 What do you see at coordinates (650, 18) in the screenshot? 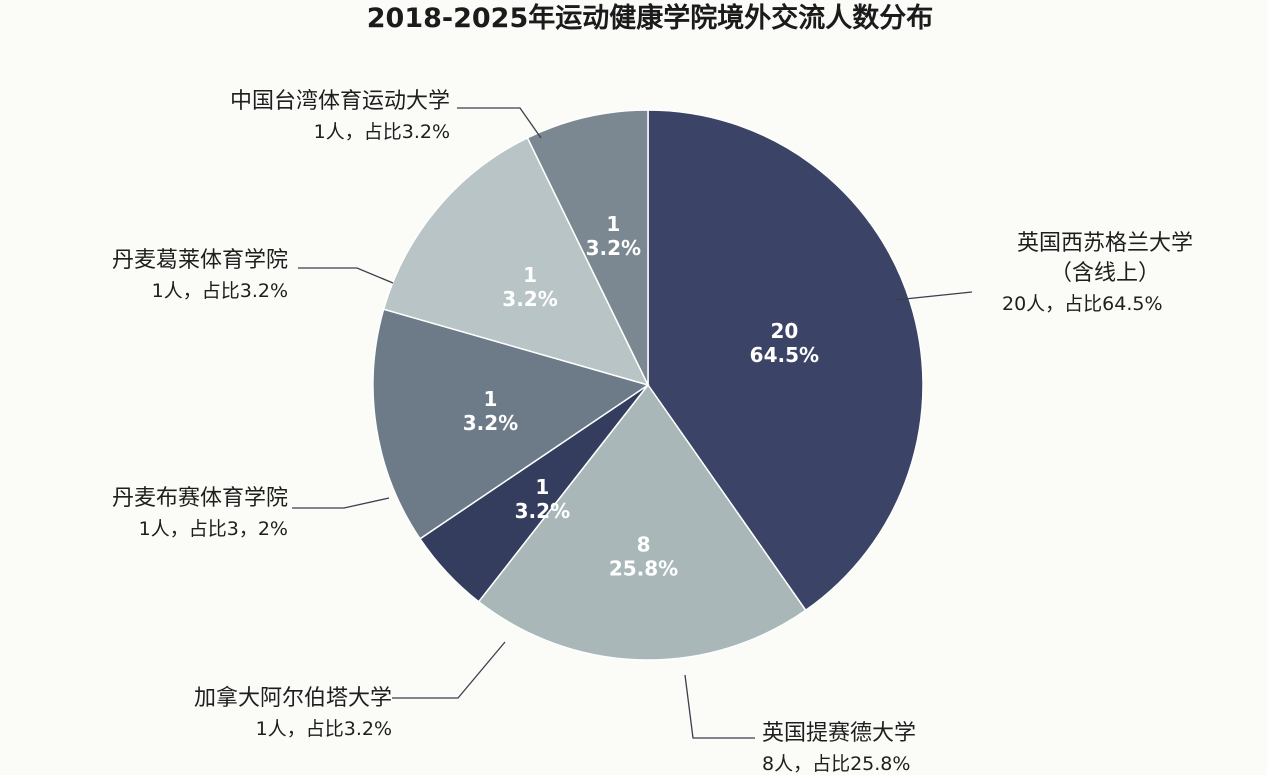
I see `chart-title: 2018-2025年运动健康学院境外交流人数分布` at bounding box center [650, 18].